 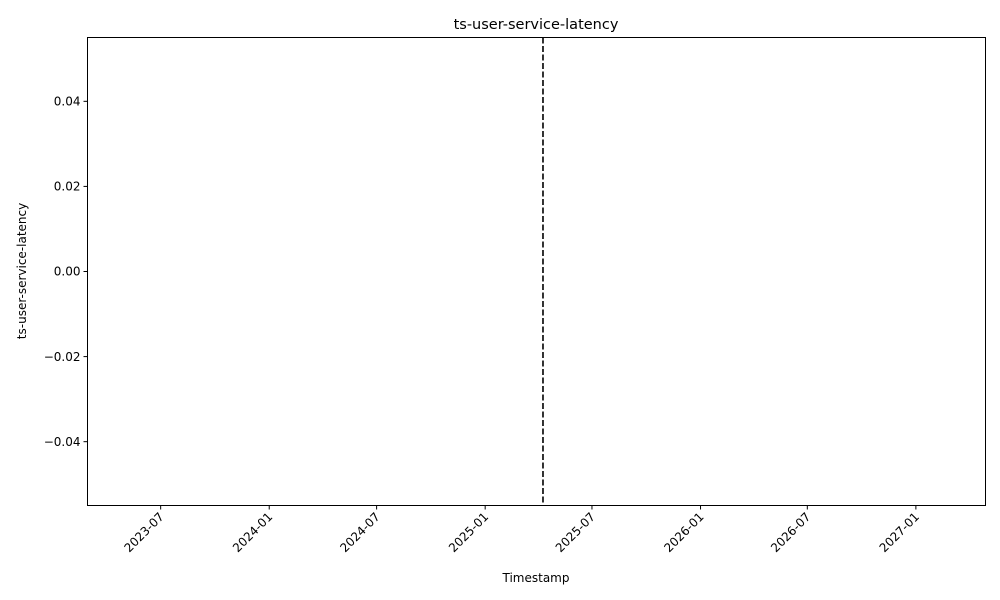 What do you see at coordinates (62, 442) in the screenshot?
I see `y-tick-label: −0.04` at bounding box center [62, 442].